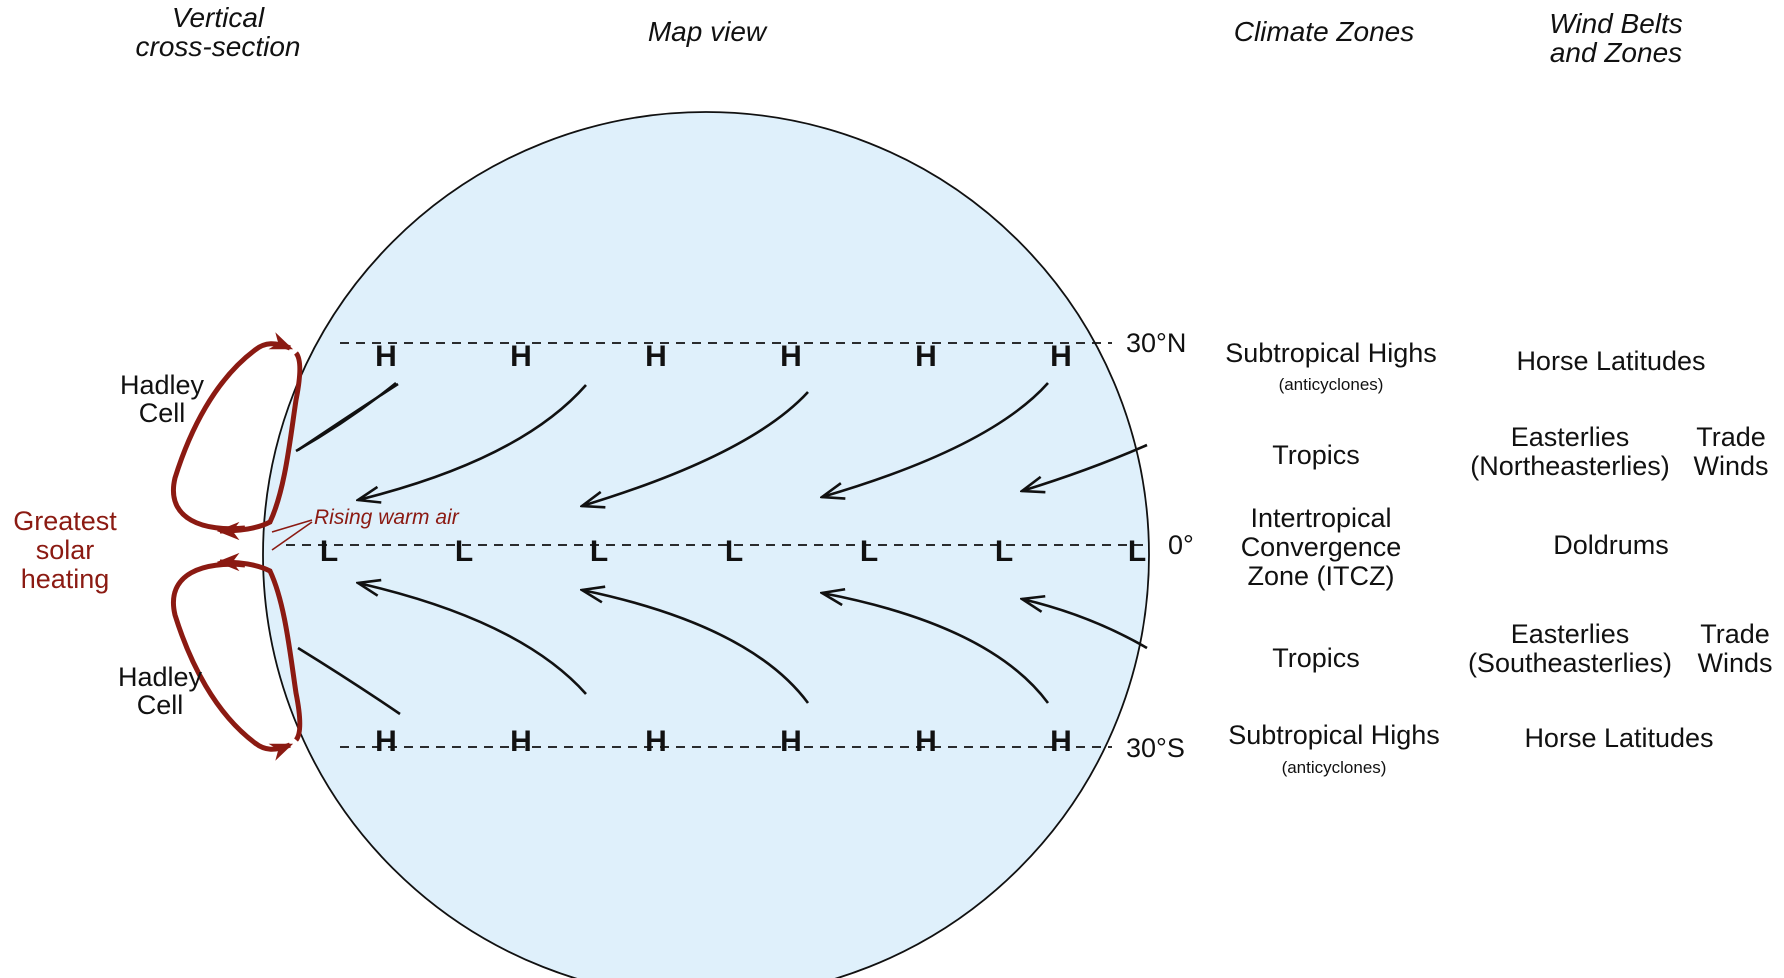 The width and height of the screenshot is (1784, 978). I want to click on greatest-solar-heating-line1: Greatest, so click(65, 521).